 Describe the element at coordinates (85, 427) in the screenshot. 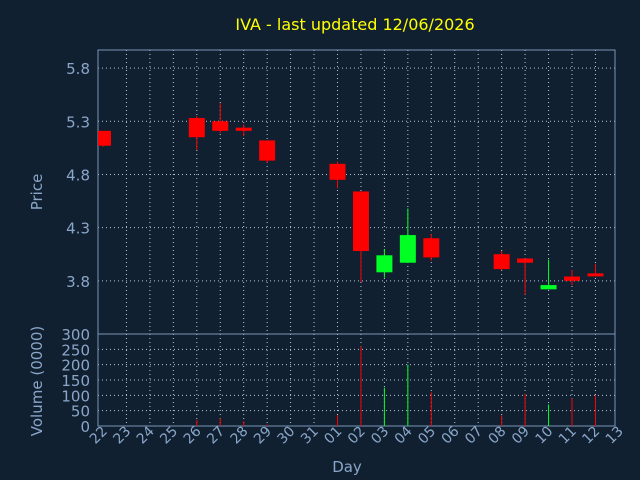

I see `volume-y-tick: 0` at that location.